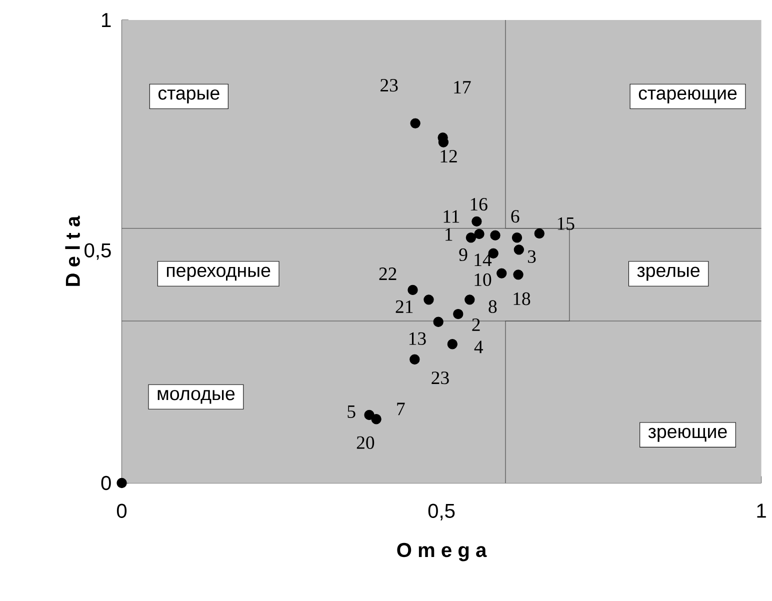 The height and width of the screenshot is (601, 772). What do you see at coordinates (121, 511) in the screenshot?
I see `x-tick-label: 0` at bounding box center [121, 511].